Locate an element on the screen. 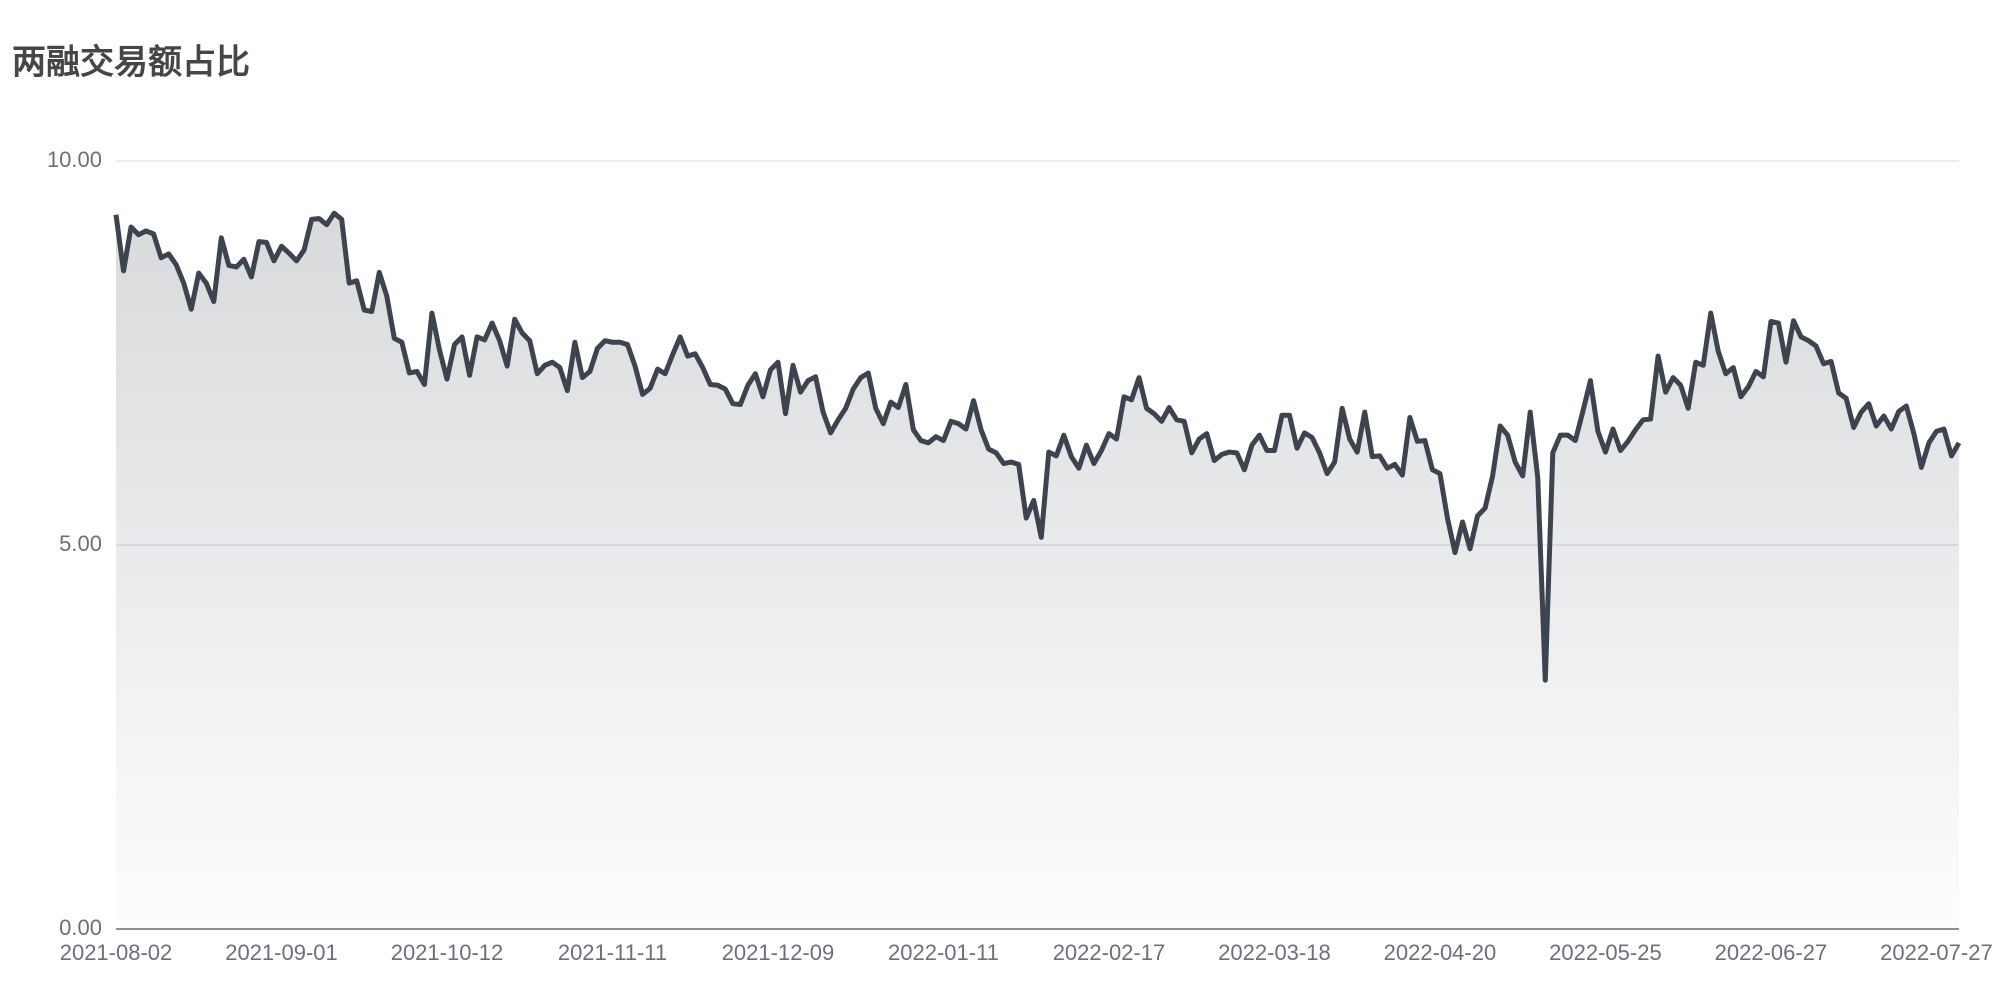 The width and height of the screenshot is (2000, 1000). x-tick-label: 2022-02-17 is located at coordinates (1109, 952).